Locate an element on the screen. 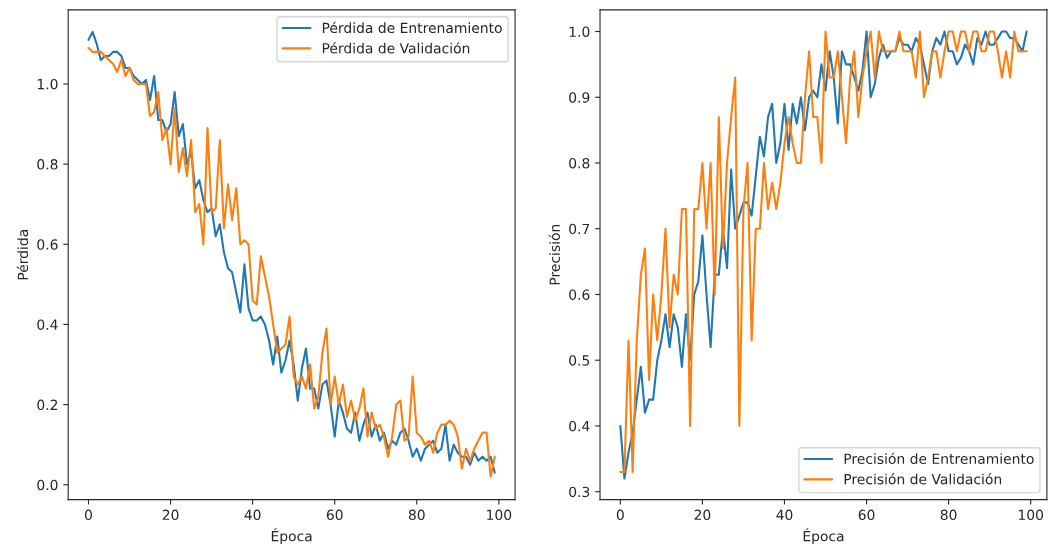 The height and width of the screenshot is (546, 1049). y-tick-label: 0.5 is located at coordinates (579, 360).